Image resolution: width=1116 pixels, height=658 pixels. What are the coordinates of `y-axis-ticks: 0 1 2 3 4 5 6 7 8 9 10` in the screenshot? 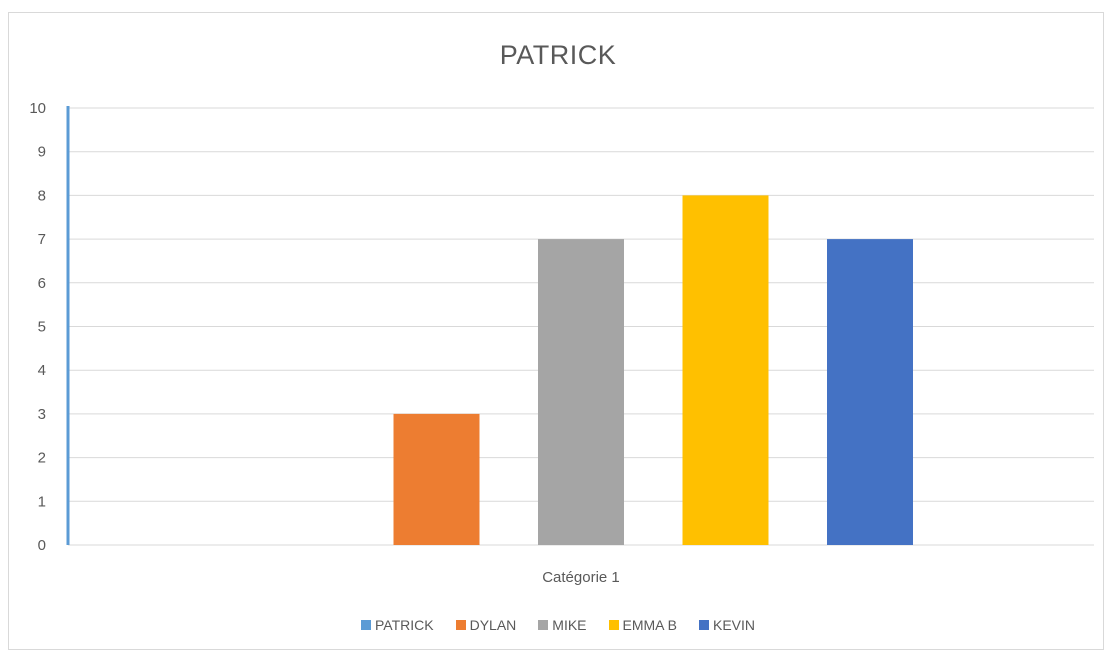 It's located at (37, 327).